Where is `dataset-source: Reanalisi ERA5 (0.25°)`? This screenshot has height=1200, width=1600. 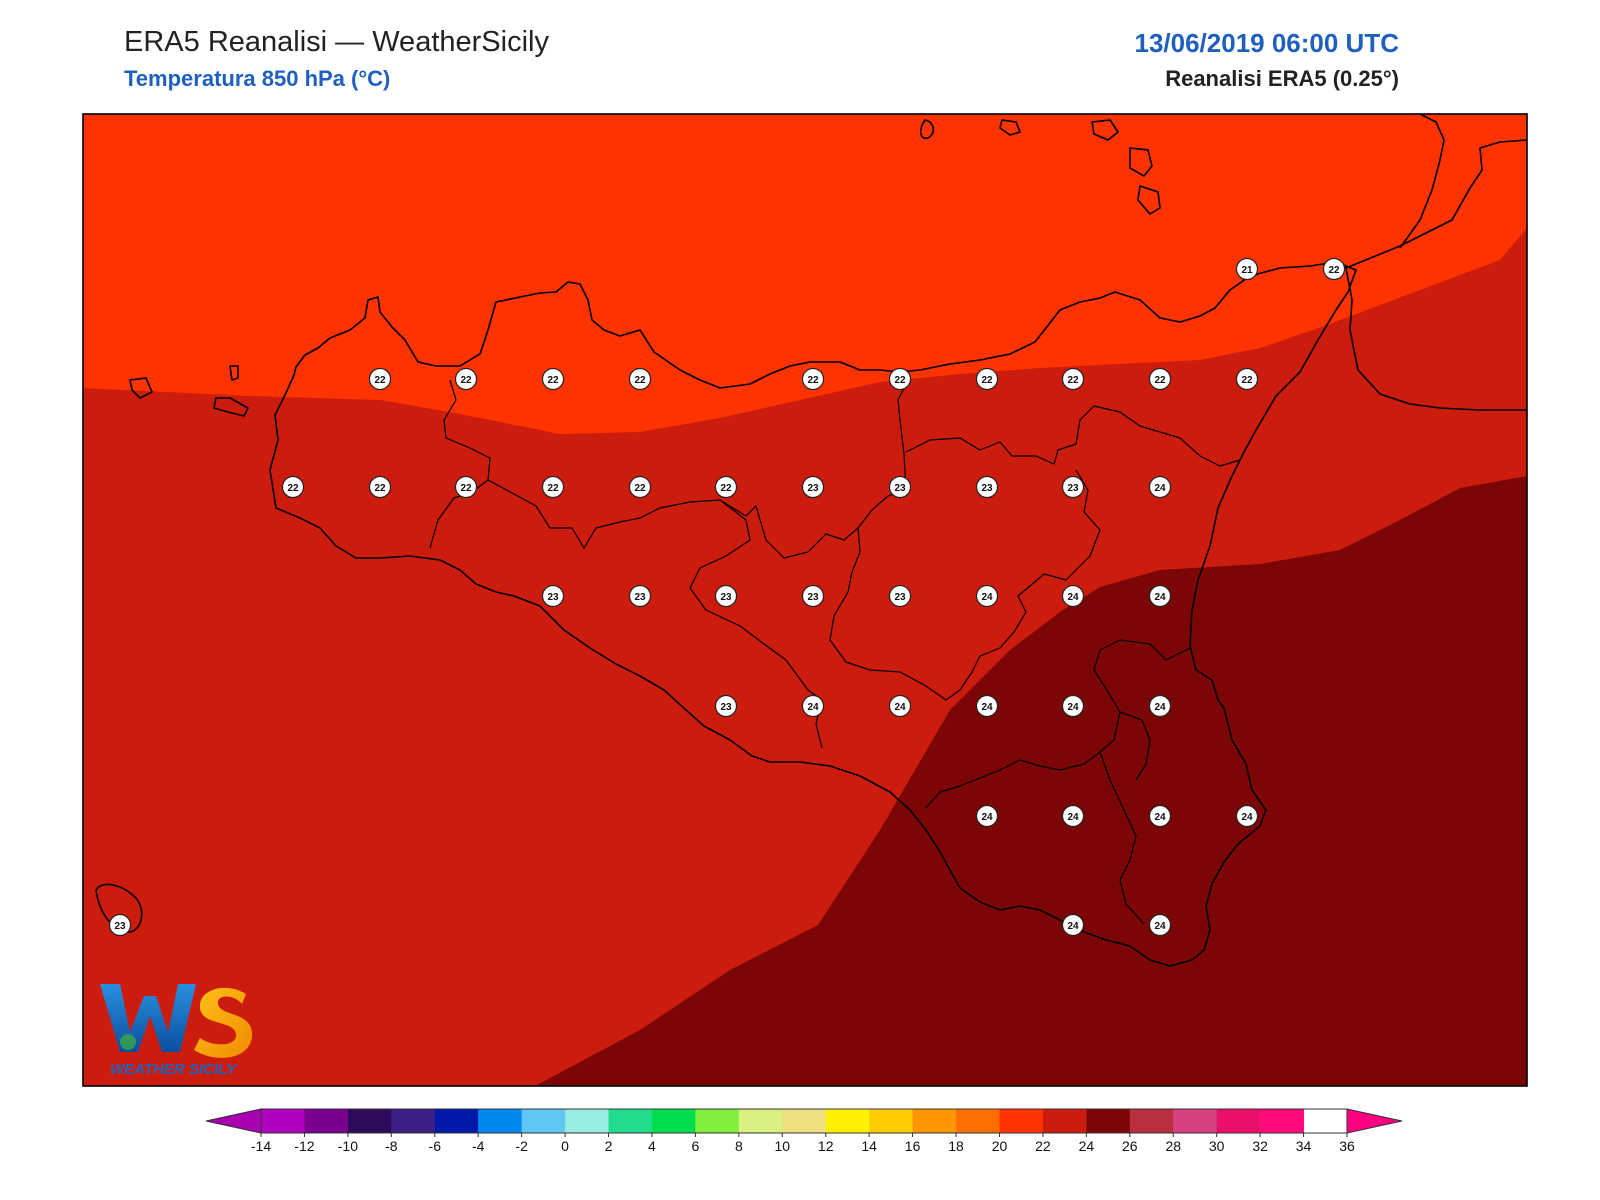
dataset-source: Reanalisi ERA5 (0.25°) is located at coordinates (1282, 78).